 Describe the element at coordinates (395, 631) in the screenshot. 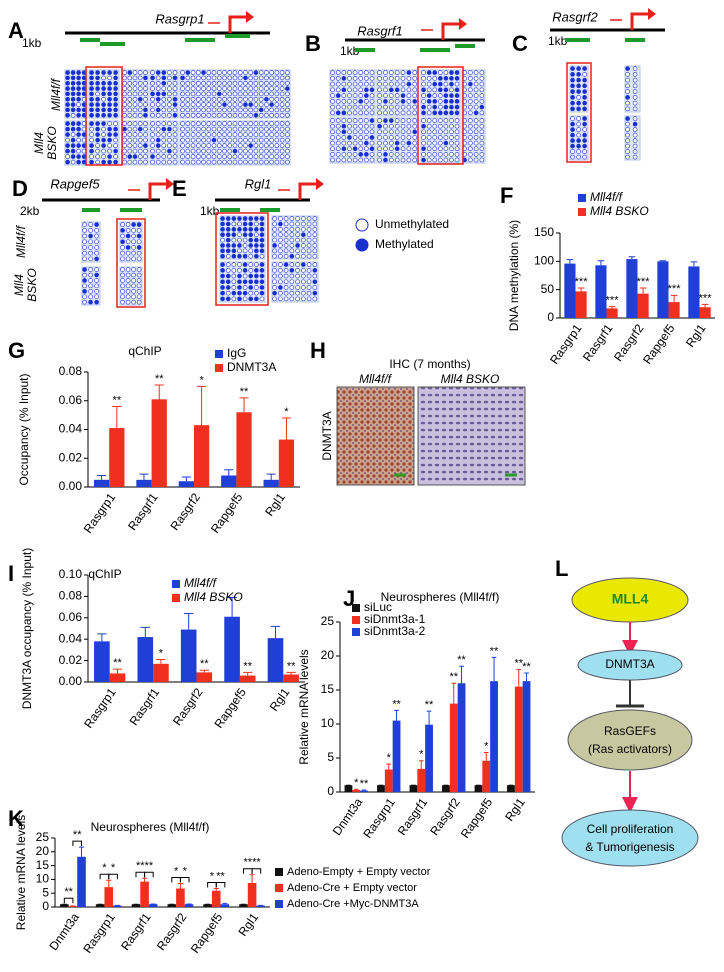

I see `legend-label: siDnmt3a-2` at that location.